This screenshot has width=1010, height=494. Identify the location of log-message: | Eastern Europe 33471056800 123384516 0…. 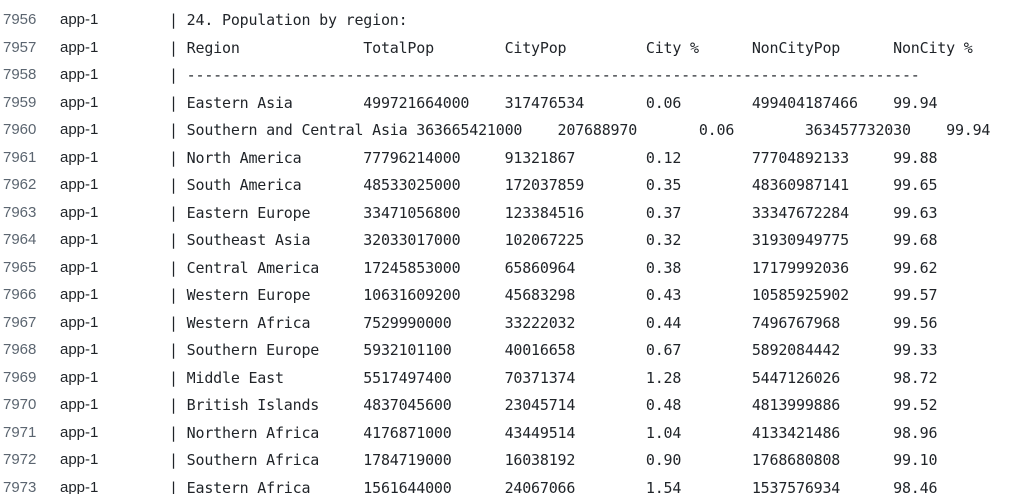
(553, 212).